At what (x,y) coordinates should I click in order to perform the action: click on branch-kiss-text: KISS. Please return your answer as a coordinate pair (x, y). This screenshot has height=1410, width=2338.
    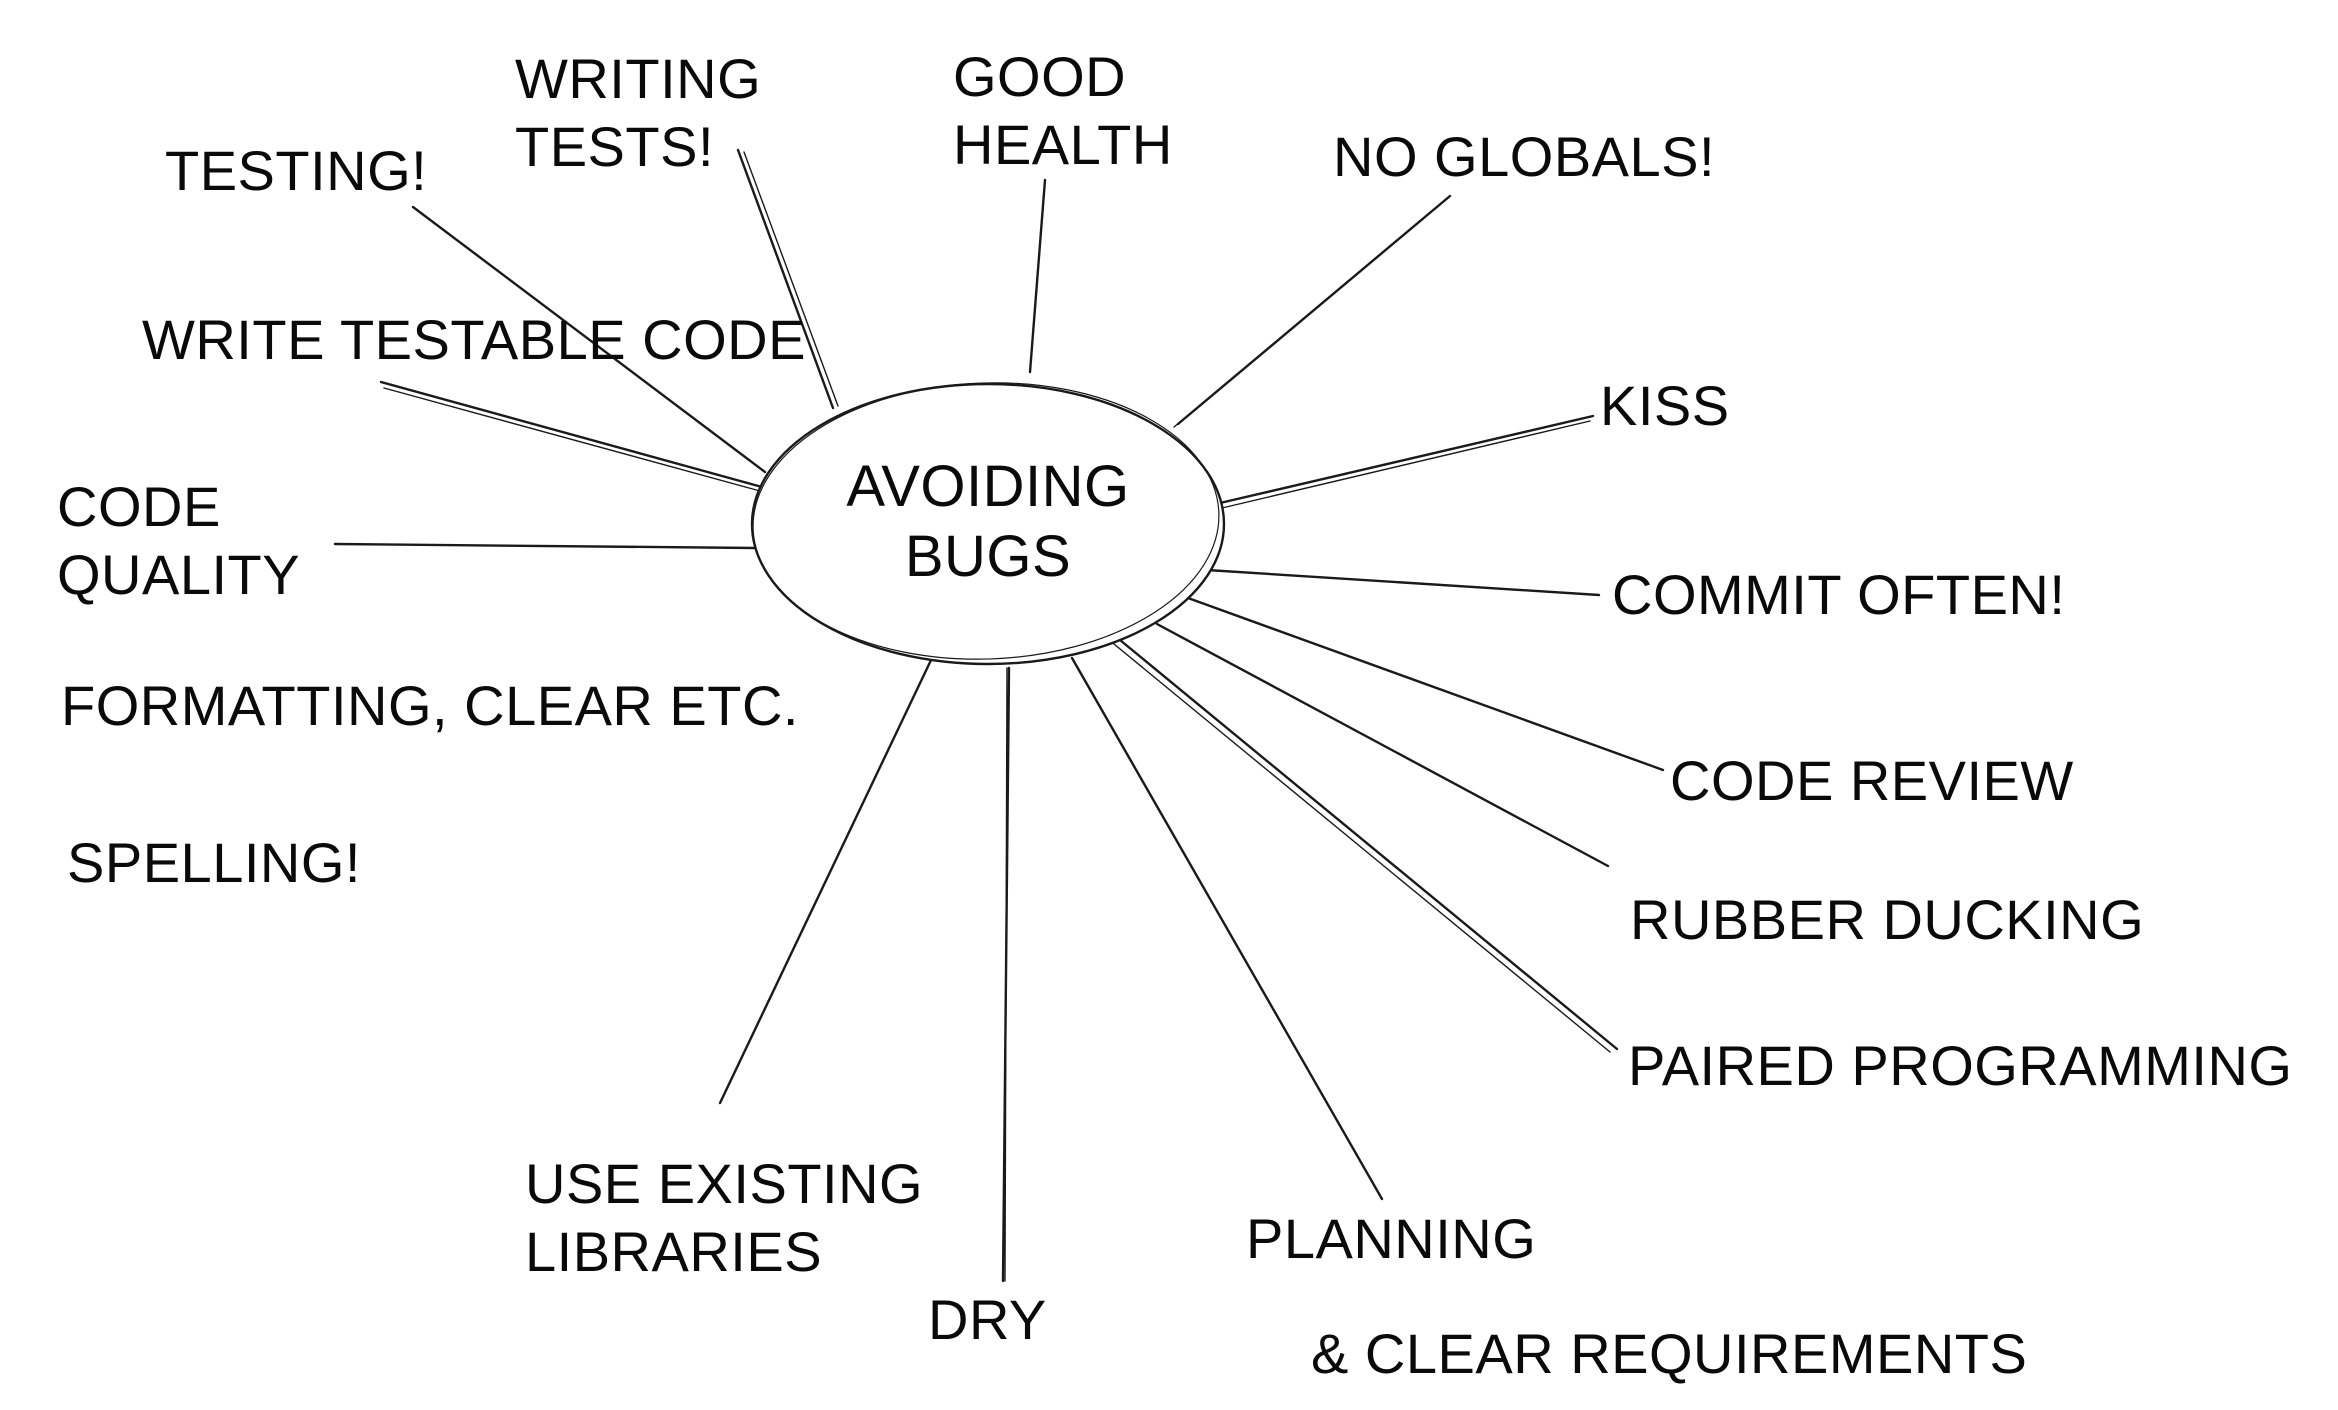
    Looking at the image, I should click on (1665, 405).